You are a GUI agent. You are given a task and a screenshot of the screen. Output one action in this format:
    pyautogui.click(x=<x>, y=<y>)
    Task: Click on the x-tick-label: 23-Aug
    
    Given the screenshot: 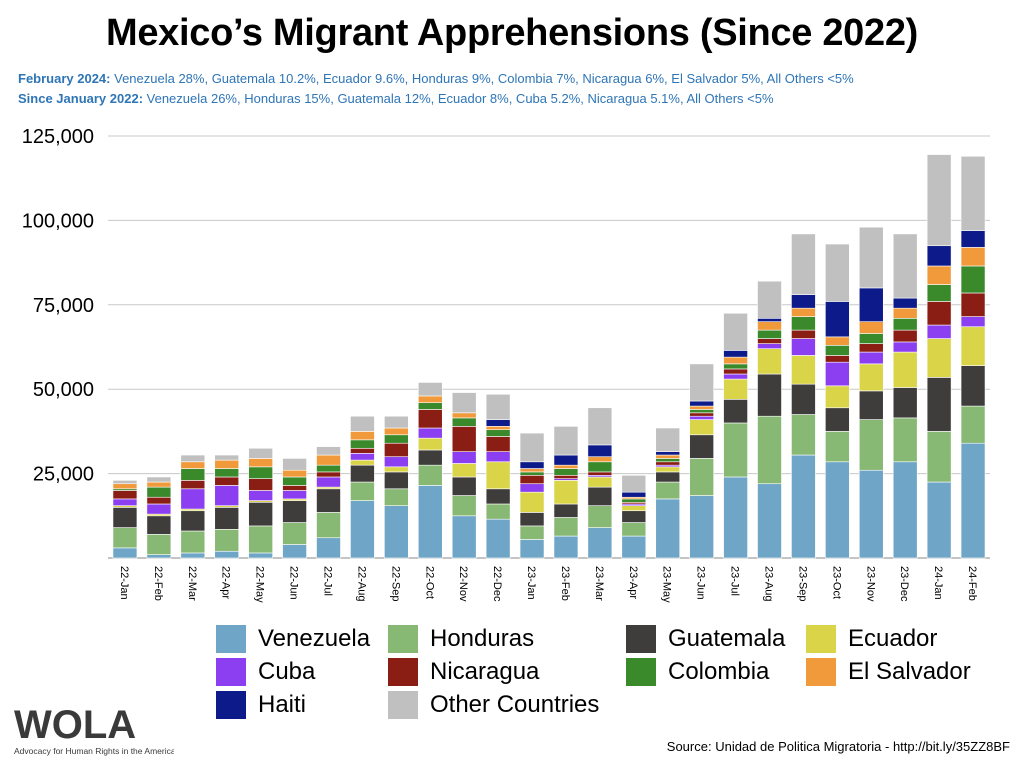 What is the action you would take?
    pyautogui.click(x=769, y=583)
    